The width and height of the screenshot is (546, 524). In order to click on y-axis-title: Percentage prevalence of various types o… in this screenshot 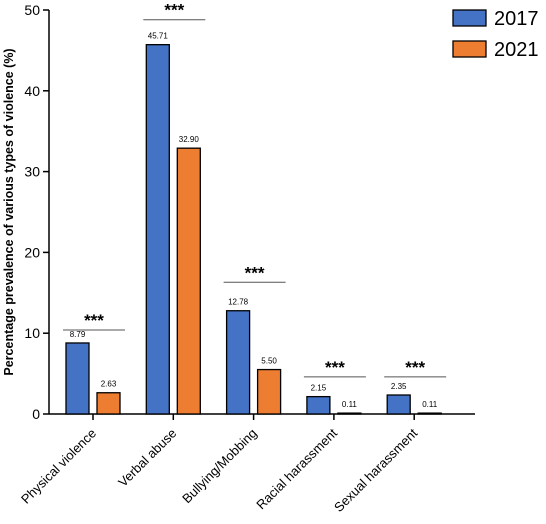, I will do `click(9, 211)`.